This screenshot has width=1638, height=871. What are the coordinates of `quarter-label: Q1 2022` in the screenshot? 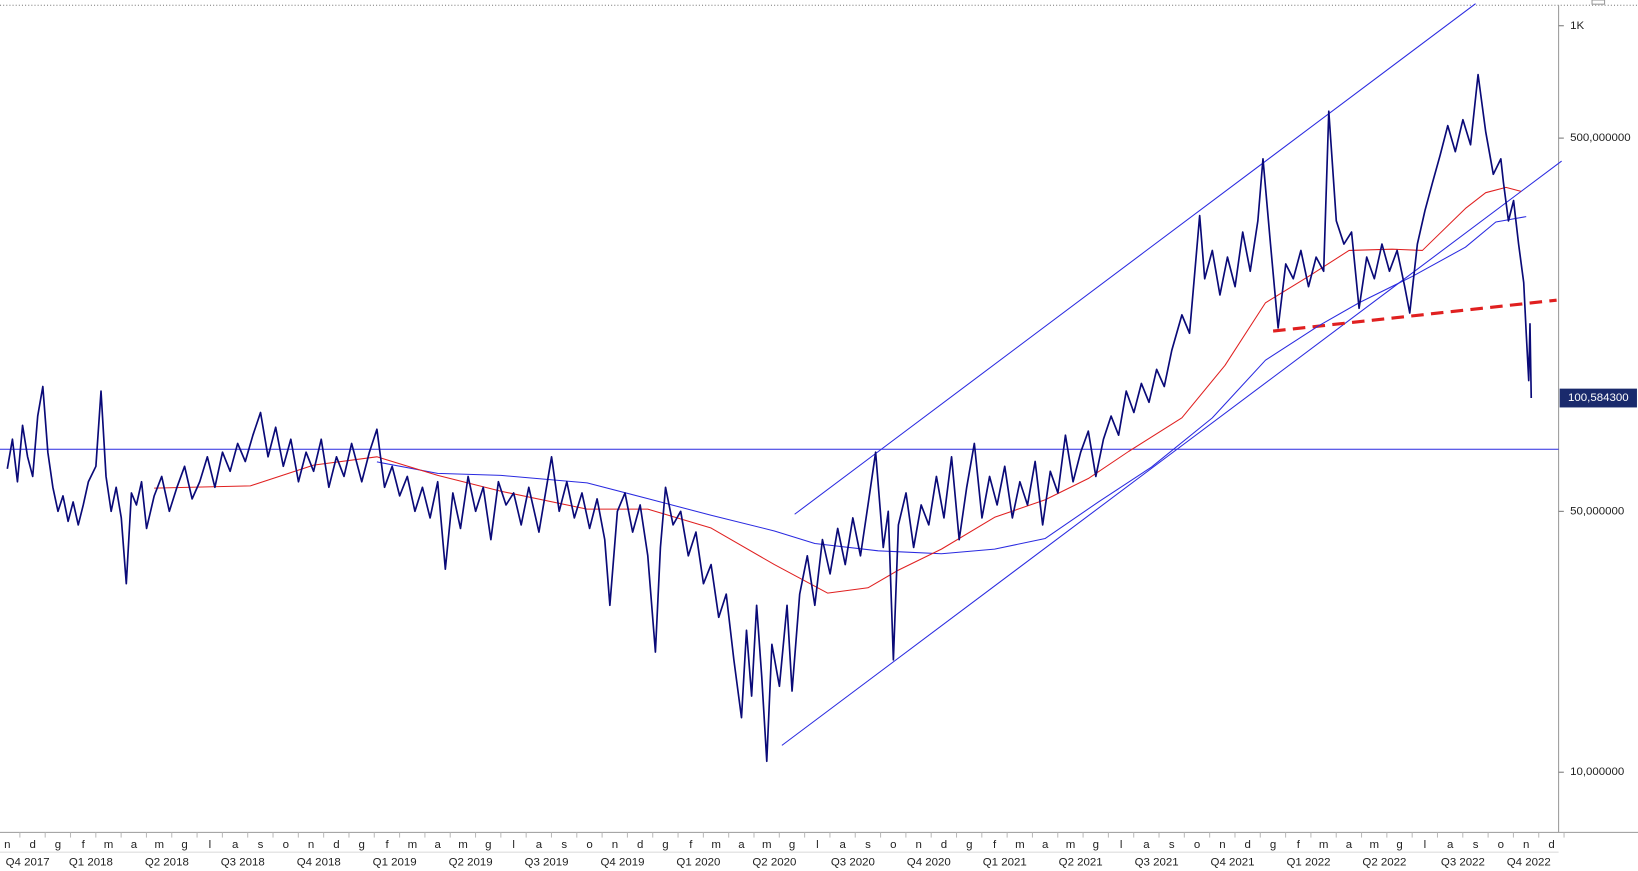 It's located at (1308, 863).